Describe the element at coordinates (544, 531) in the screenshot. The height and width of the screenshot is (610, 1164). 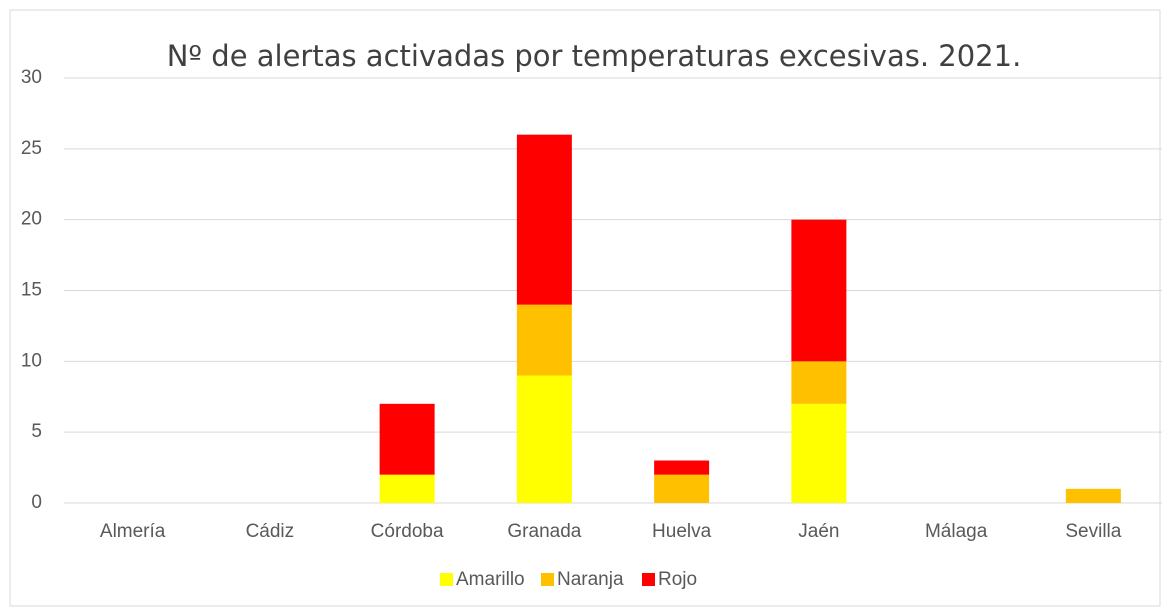
I see `x-tick-label: Granada` at that location.